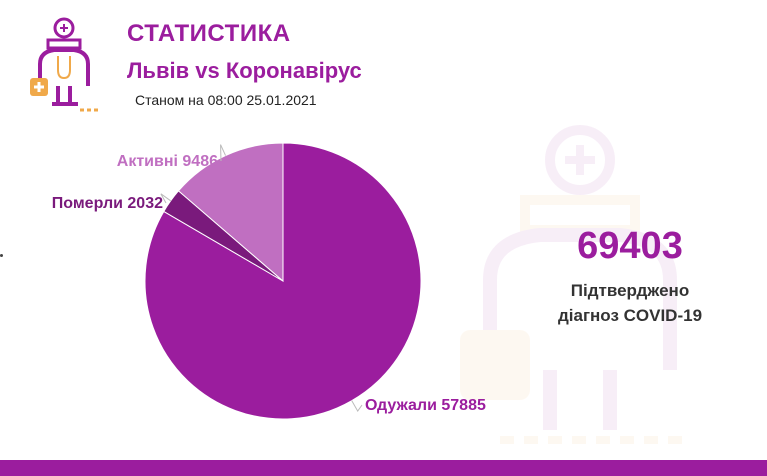  What do you see at coordinates (230, 212) in the screenshot?
I see `pie-slice` at bounding box center [230, 212].